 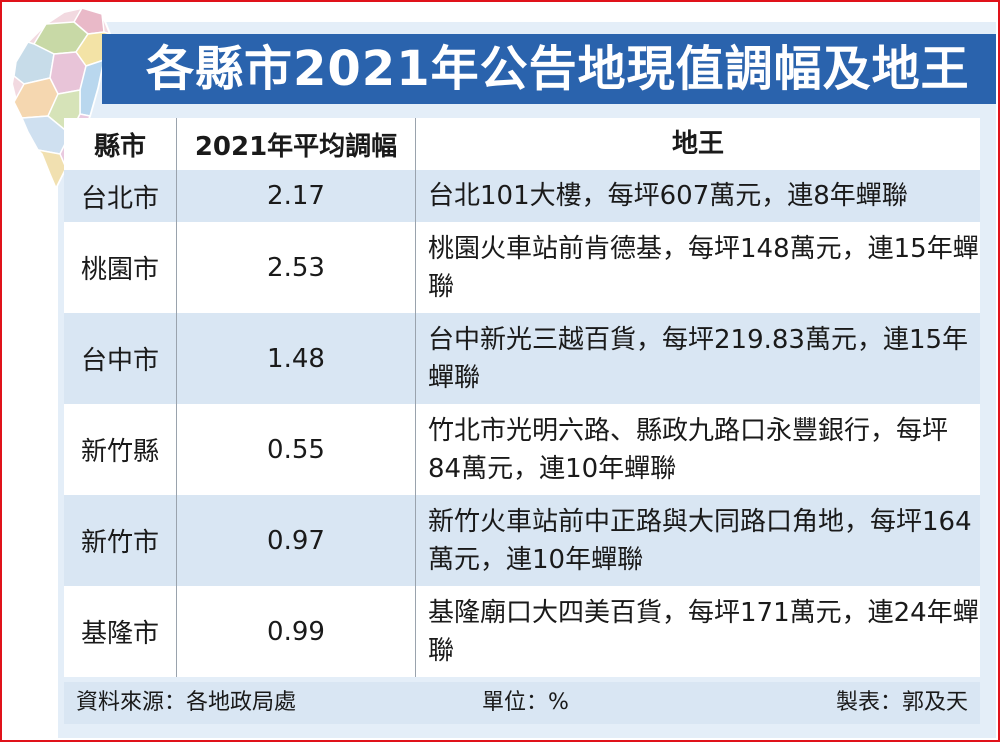 I want to click on header-landmark: 地王, so click(x=697, y=144).